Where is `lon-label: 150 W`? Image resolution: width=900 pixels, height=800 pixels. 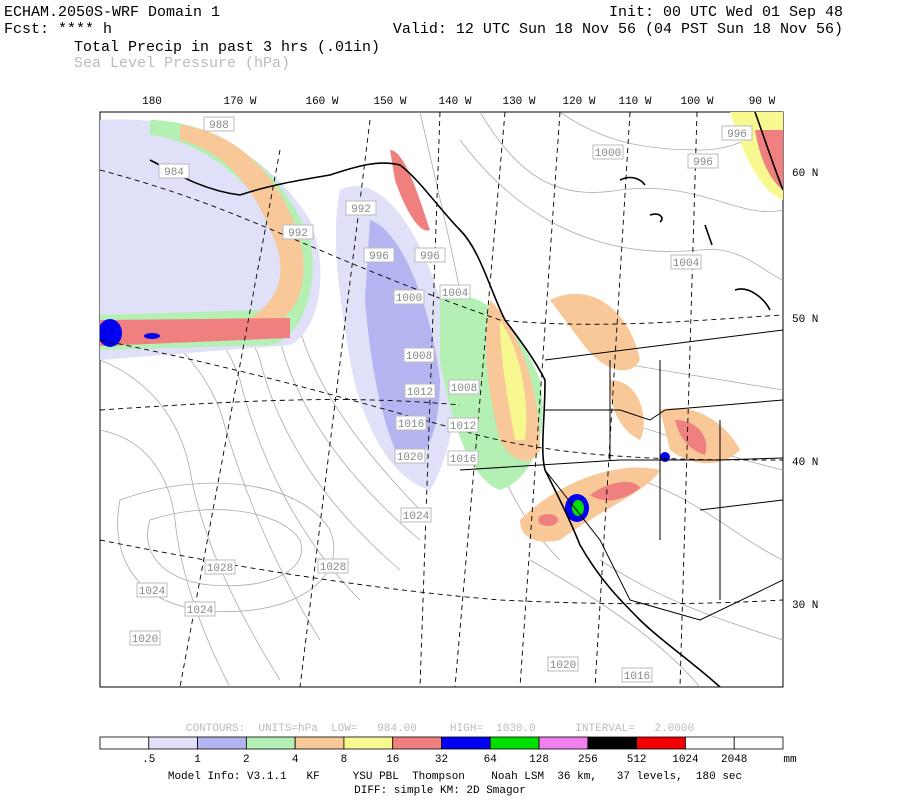 lon-label: 150 W is located at coordinates (389, 102).